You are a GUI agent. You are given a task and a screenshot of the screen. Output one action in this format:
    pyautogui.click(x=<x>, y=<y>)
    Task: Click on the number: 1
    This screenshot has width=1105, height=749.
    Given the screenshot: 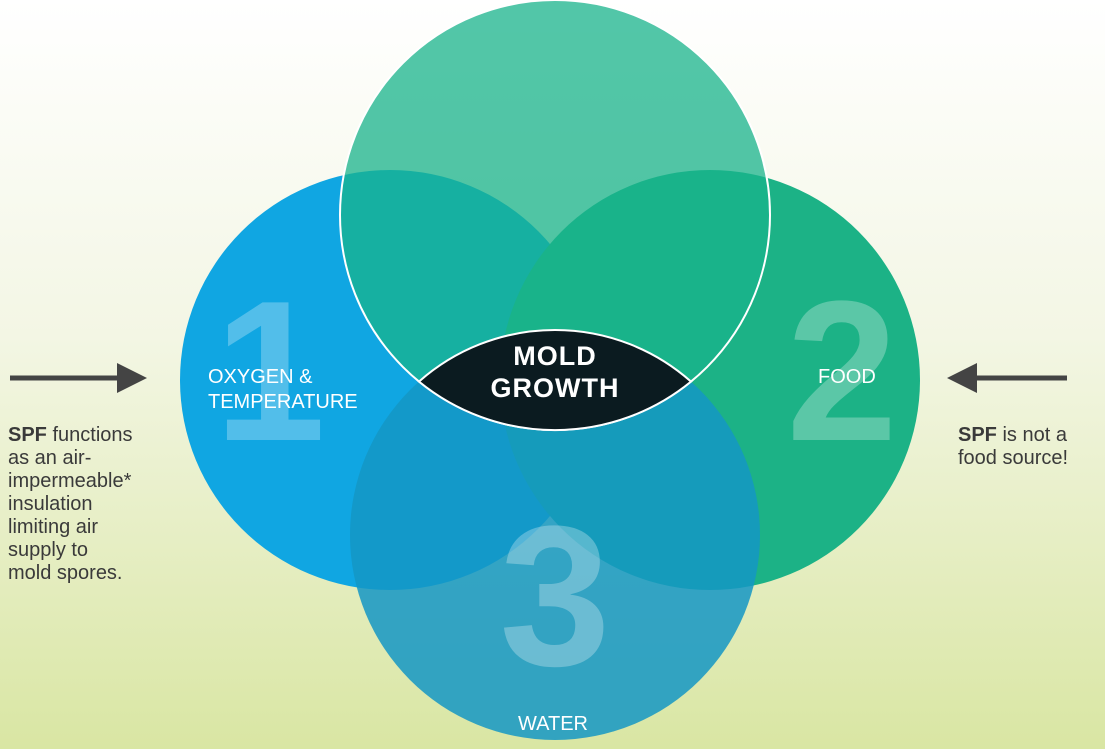 What is the action you would take?
    pyautogui.click(x=269, y=371)
    